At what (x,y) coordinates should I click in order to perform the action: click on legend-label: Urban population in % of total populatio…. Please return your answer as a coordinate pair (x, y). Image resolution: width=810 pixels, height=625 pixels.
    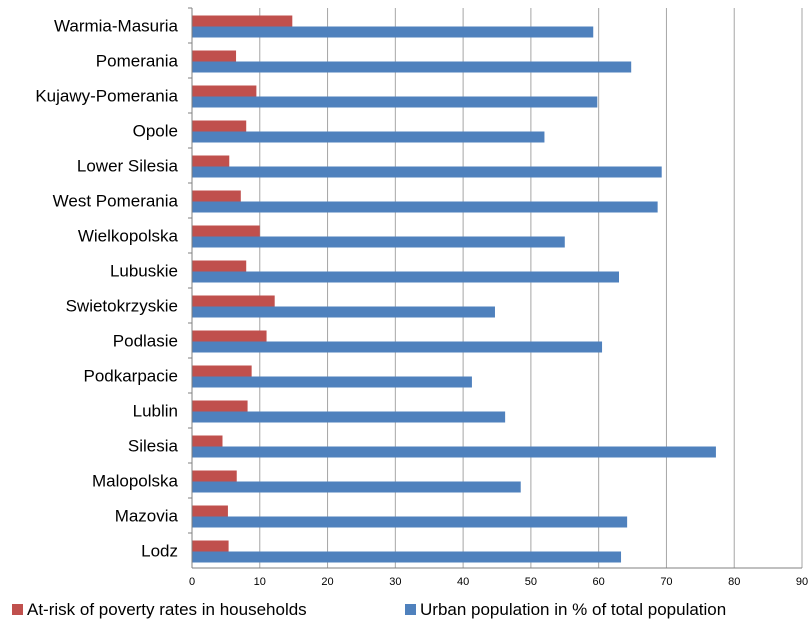
    Looking at the image, I should click on (573, 609).